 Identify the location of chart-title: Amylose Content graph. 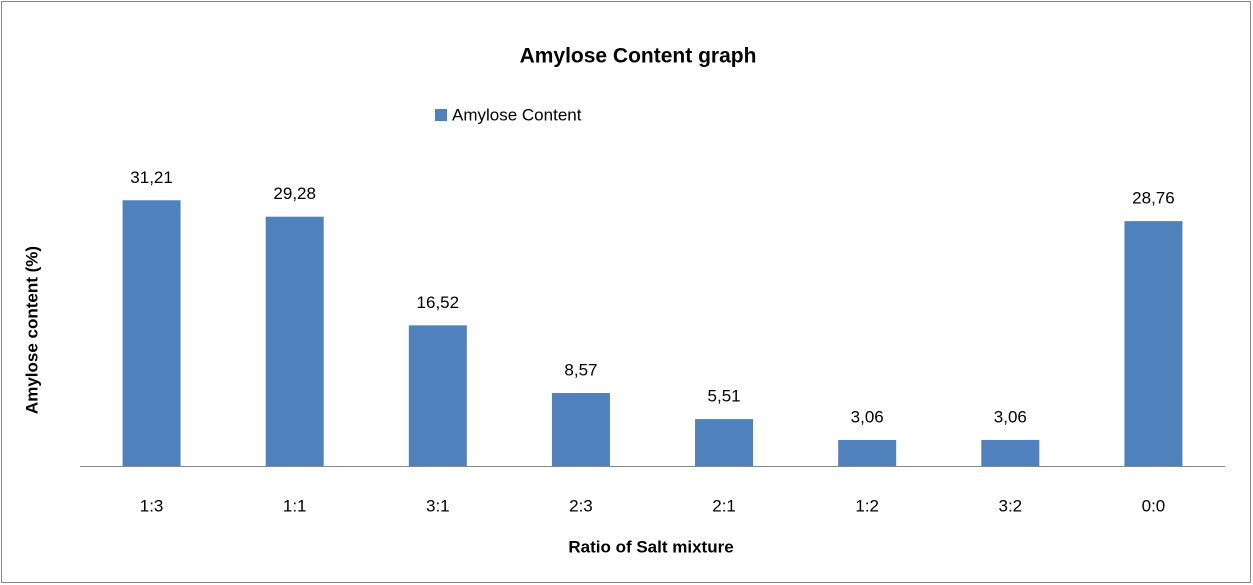
(638, 56).